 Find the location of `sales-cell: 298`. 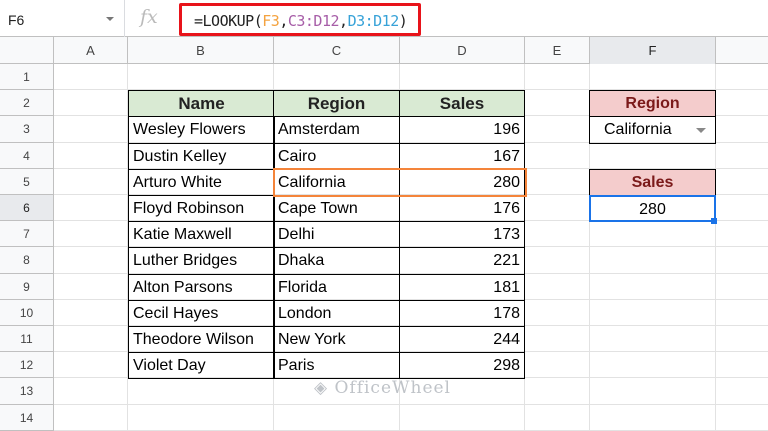

sales-cell: 298 is located at coordinates (462, 366).